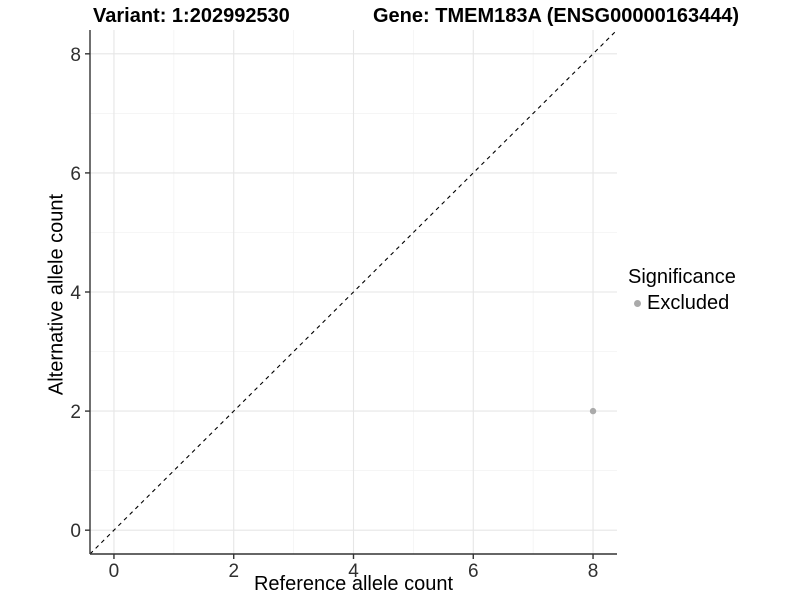 The image size is (800, 600). I want to click on y-axis-title: Alternative allele count, so click(56, 294).